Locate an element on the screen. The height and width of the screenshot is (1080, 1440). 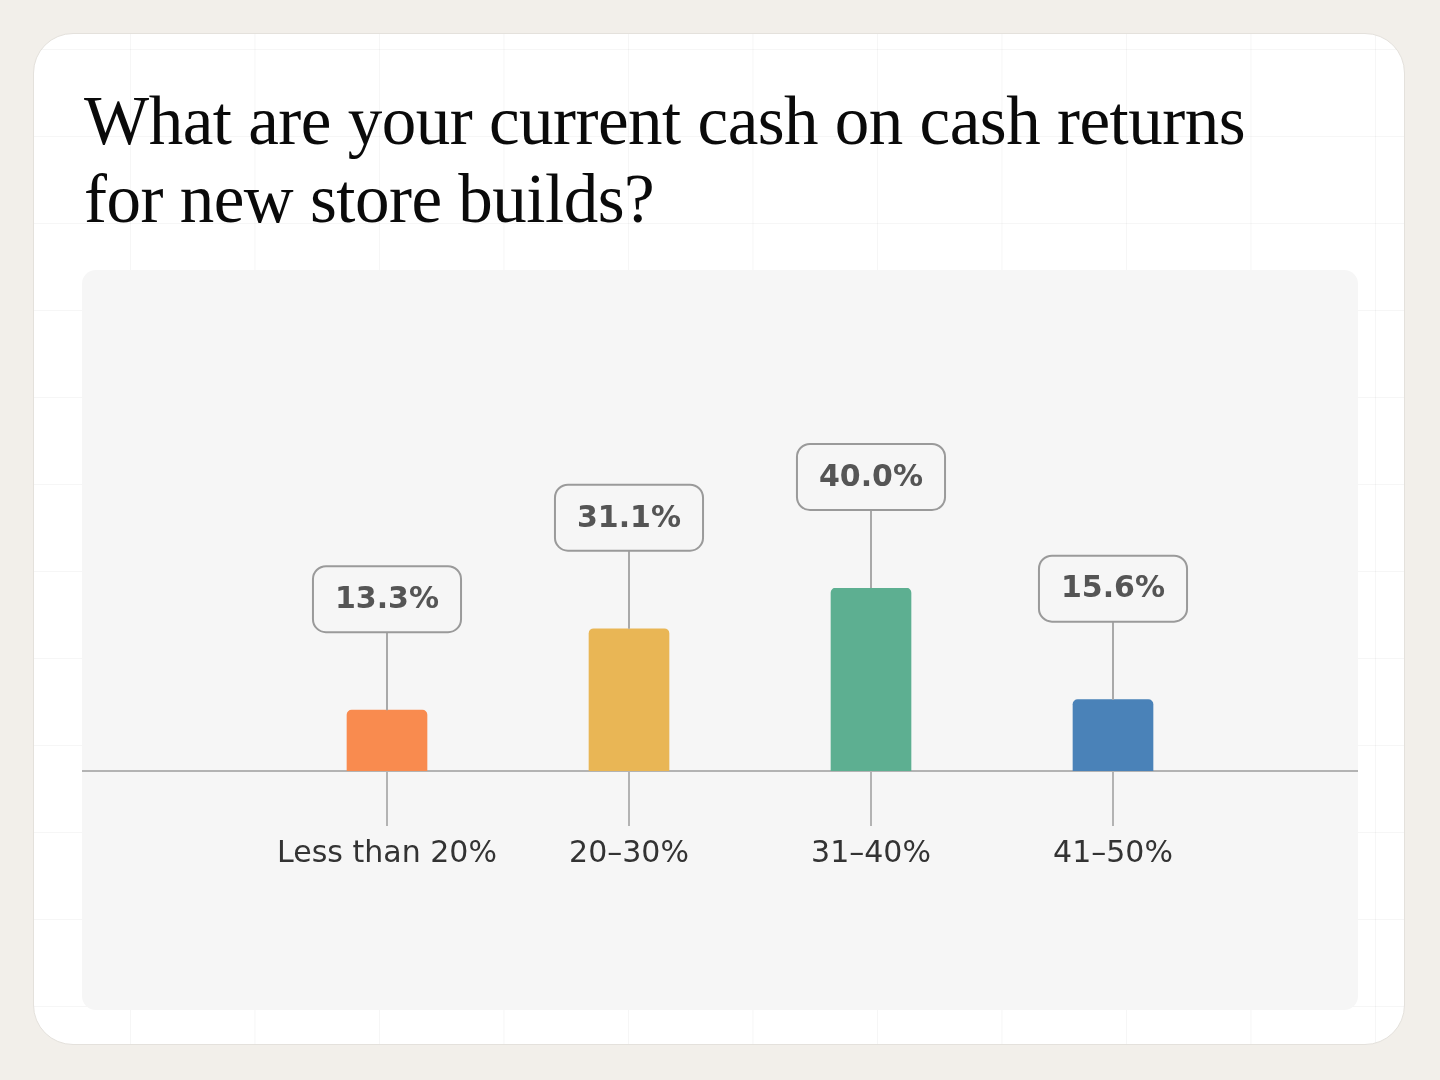
x-tick-label: Less than 20% is located at coordinates (387, 851).